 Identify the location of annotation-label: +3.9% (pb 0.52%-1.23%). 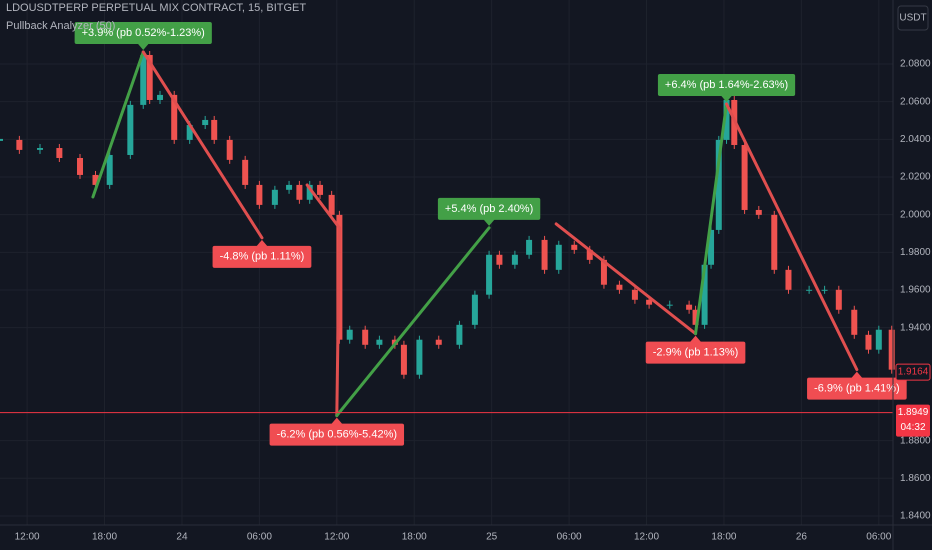
(143, 33).